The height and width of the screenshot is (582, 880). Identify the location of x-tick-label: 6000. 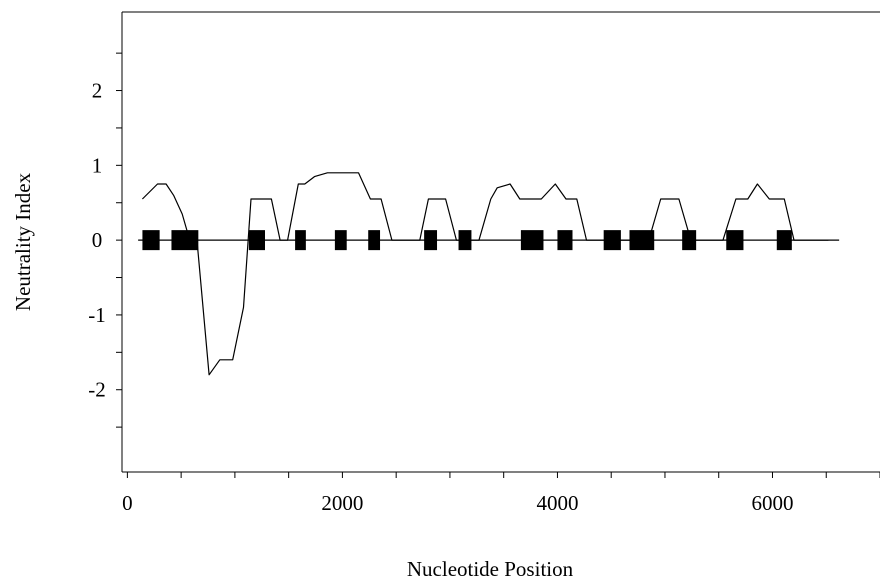
(772, 503).